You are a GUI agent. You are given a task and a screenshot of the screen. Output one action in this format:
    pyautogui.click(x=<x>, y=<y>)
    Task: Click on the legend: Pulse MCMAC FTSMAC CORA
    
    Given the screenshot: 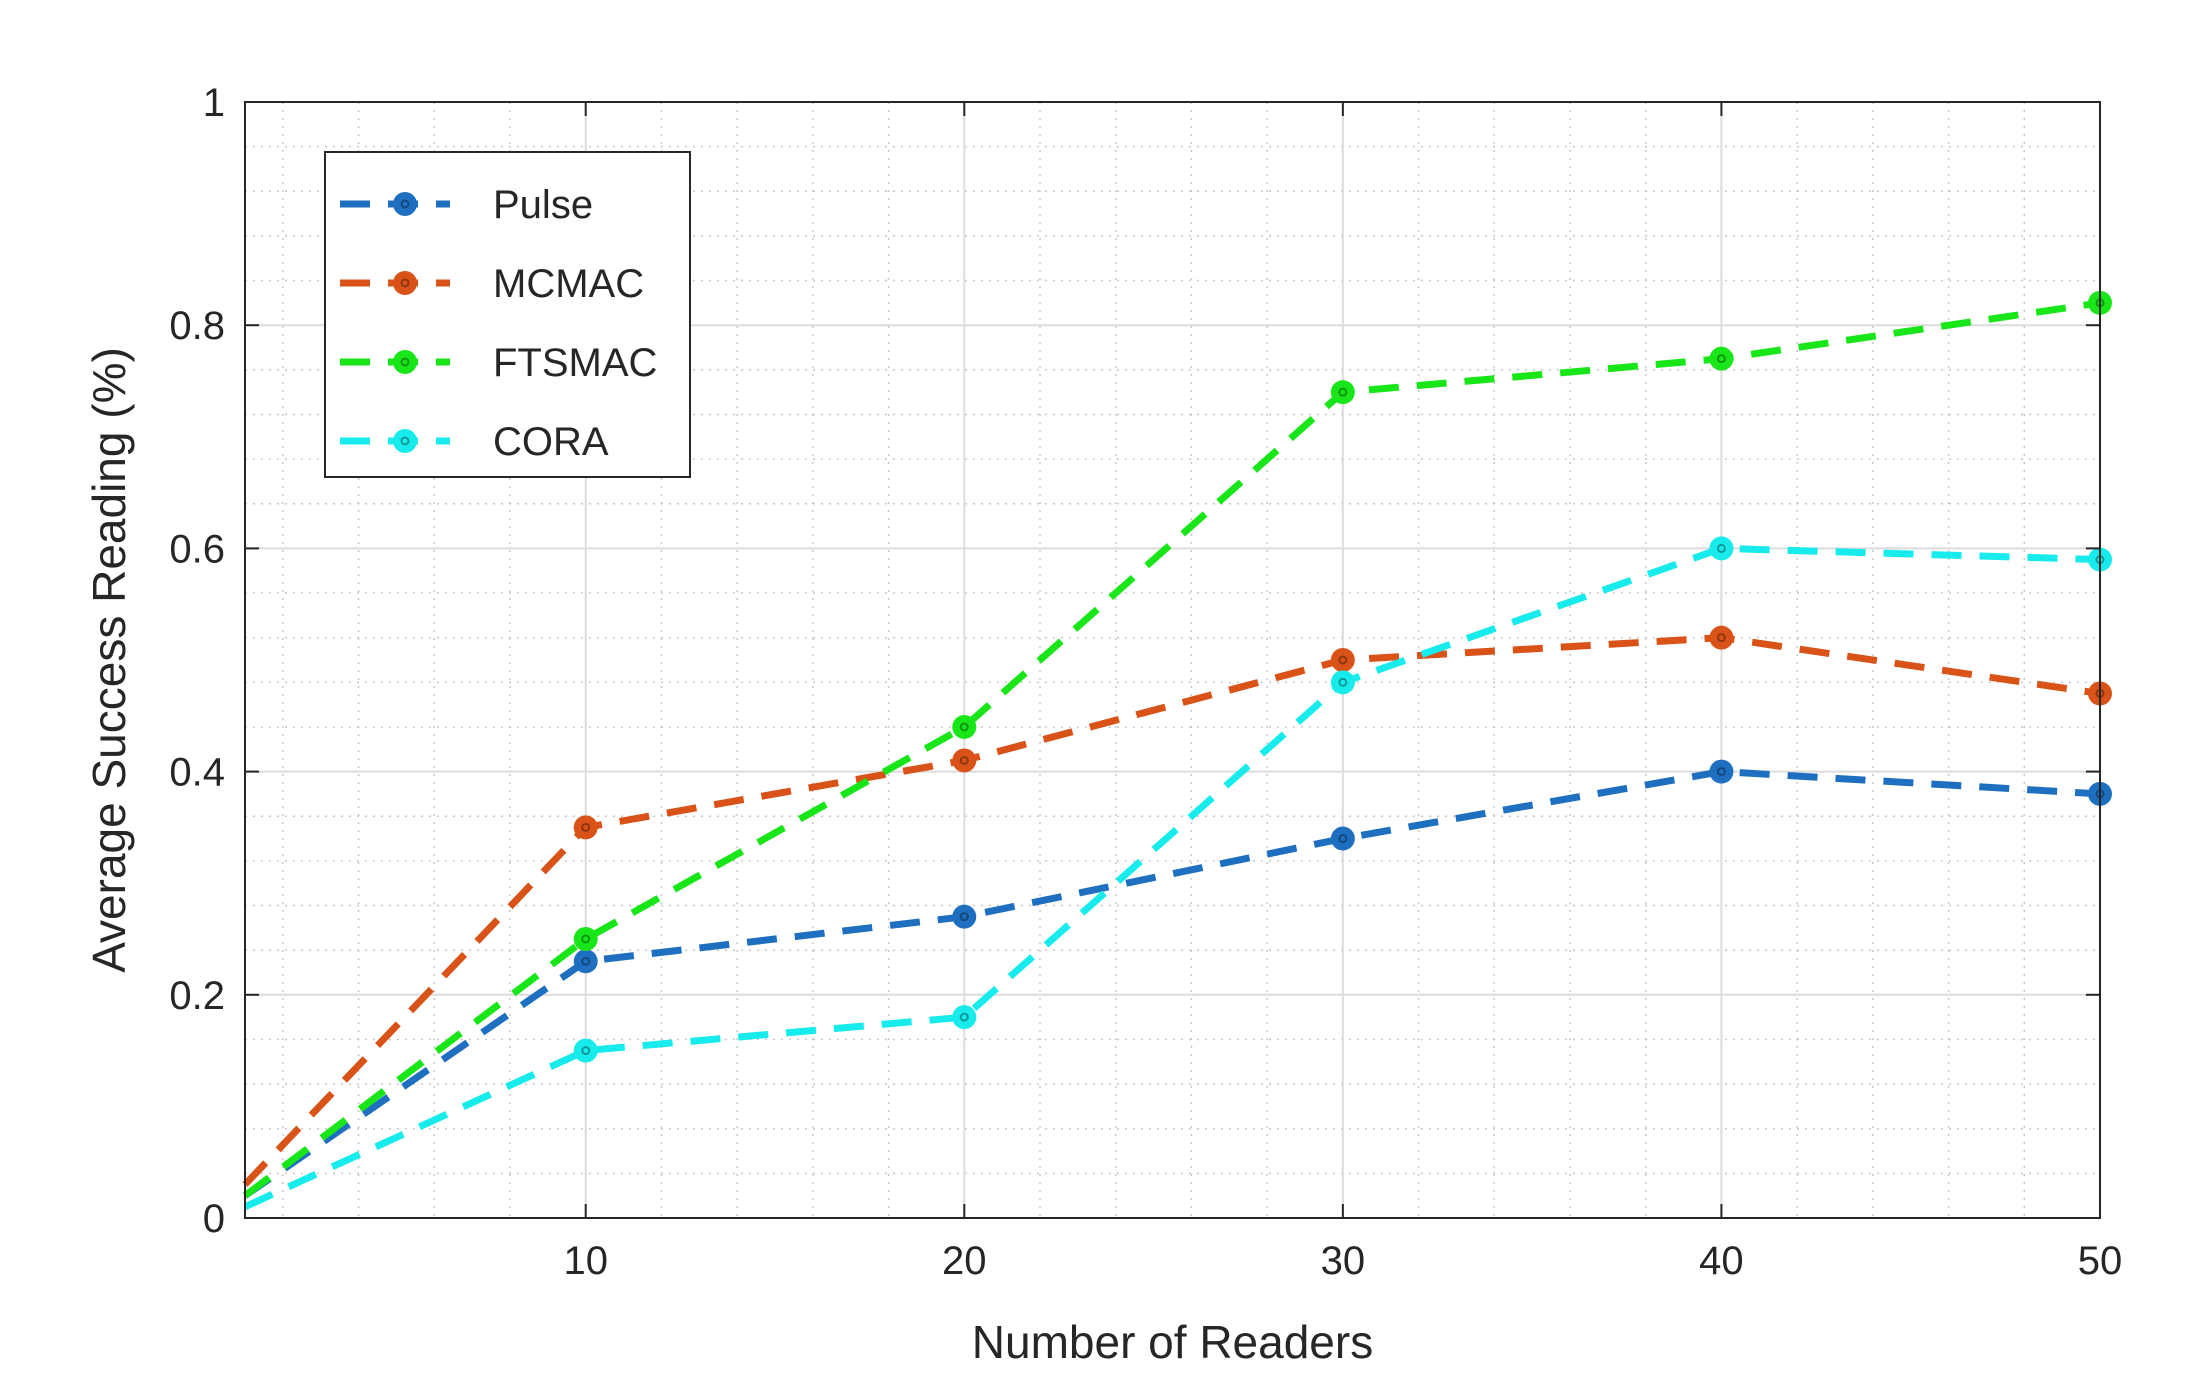 What is the action you would take?
    pyautogui.click(x=507, y=314)
    